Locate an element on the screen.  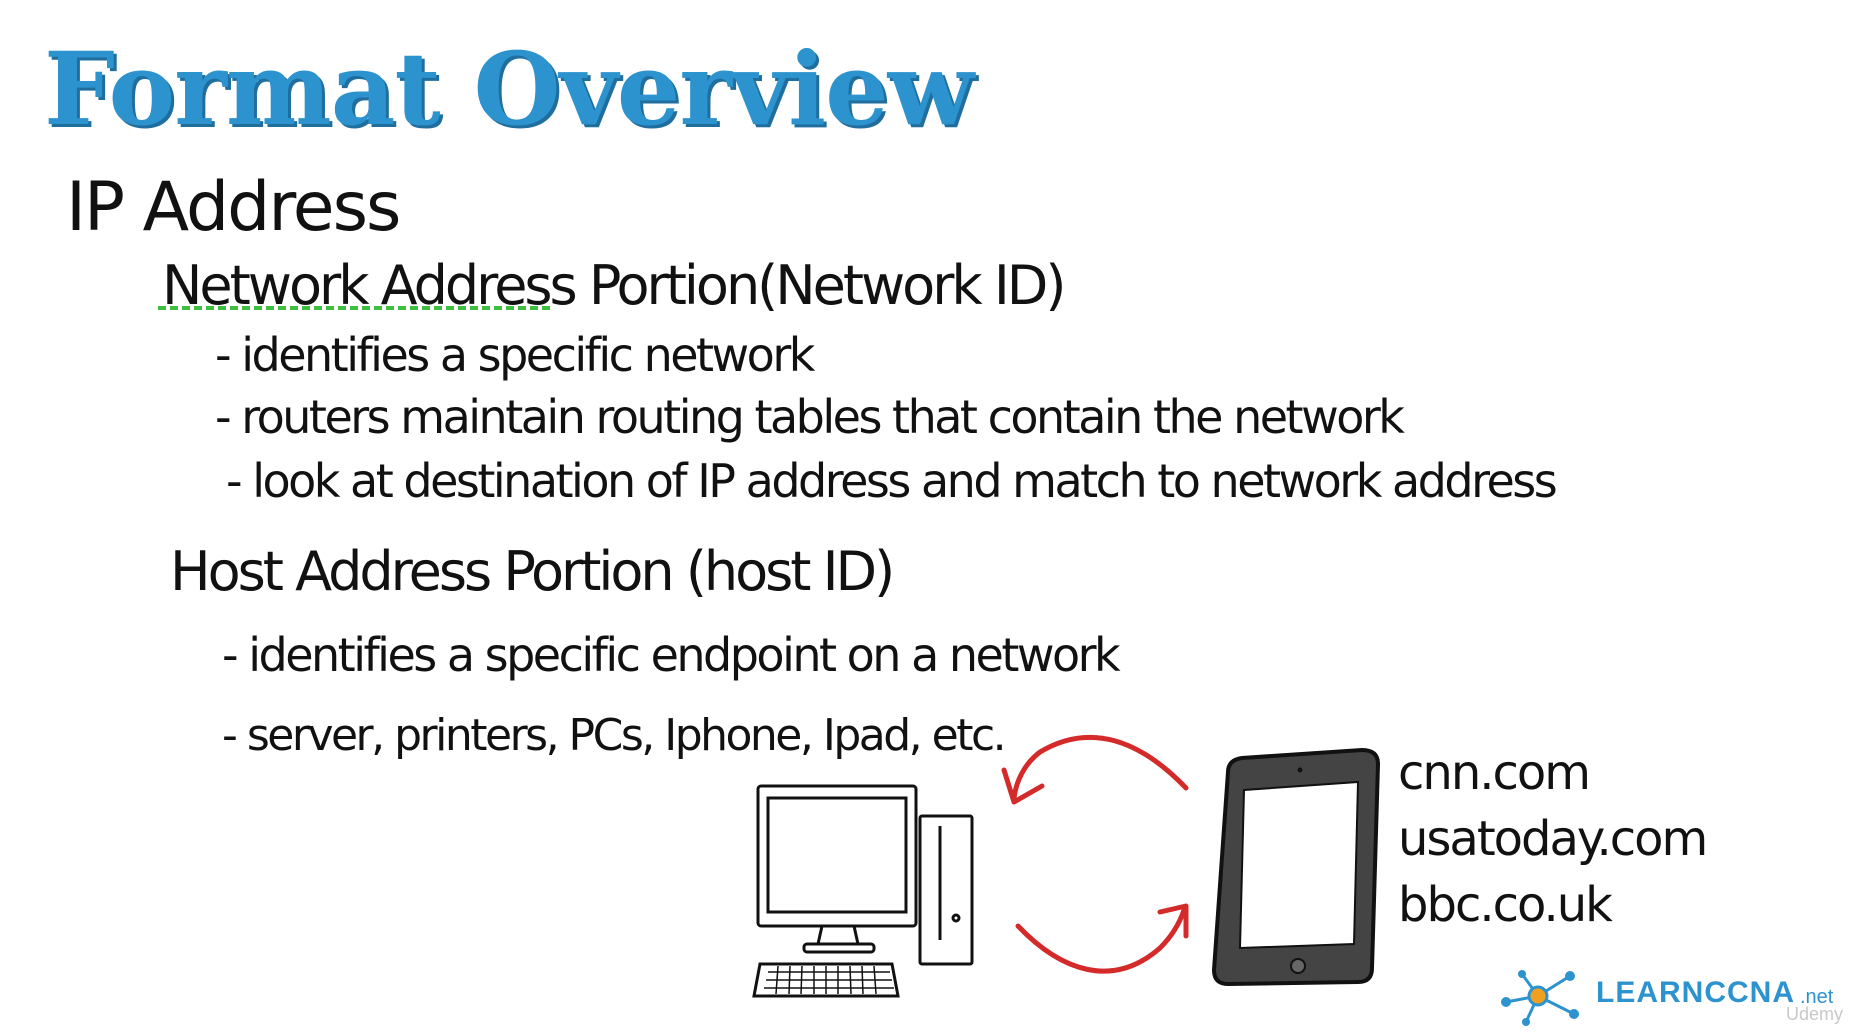
exchange-arrows is located at coordinates (1095, 854).